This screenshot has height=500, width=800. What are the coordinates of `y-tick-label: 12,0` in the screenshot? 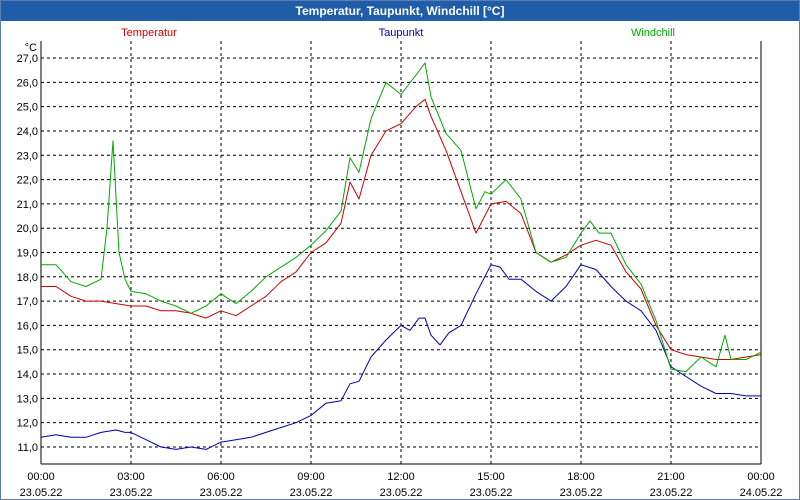 It's located at (27, 424).